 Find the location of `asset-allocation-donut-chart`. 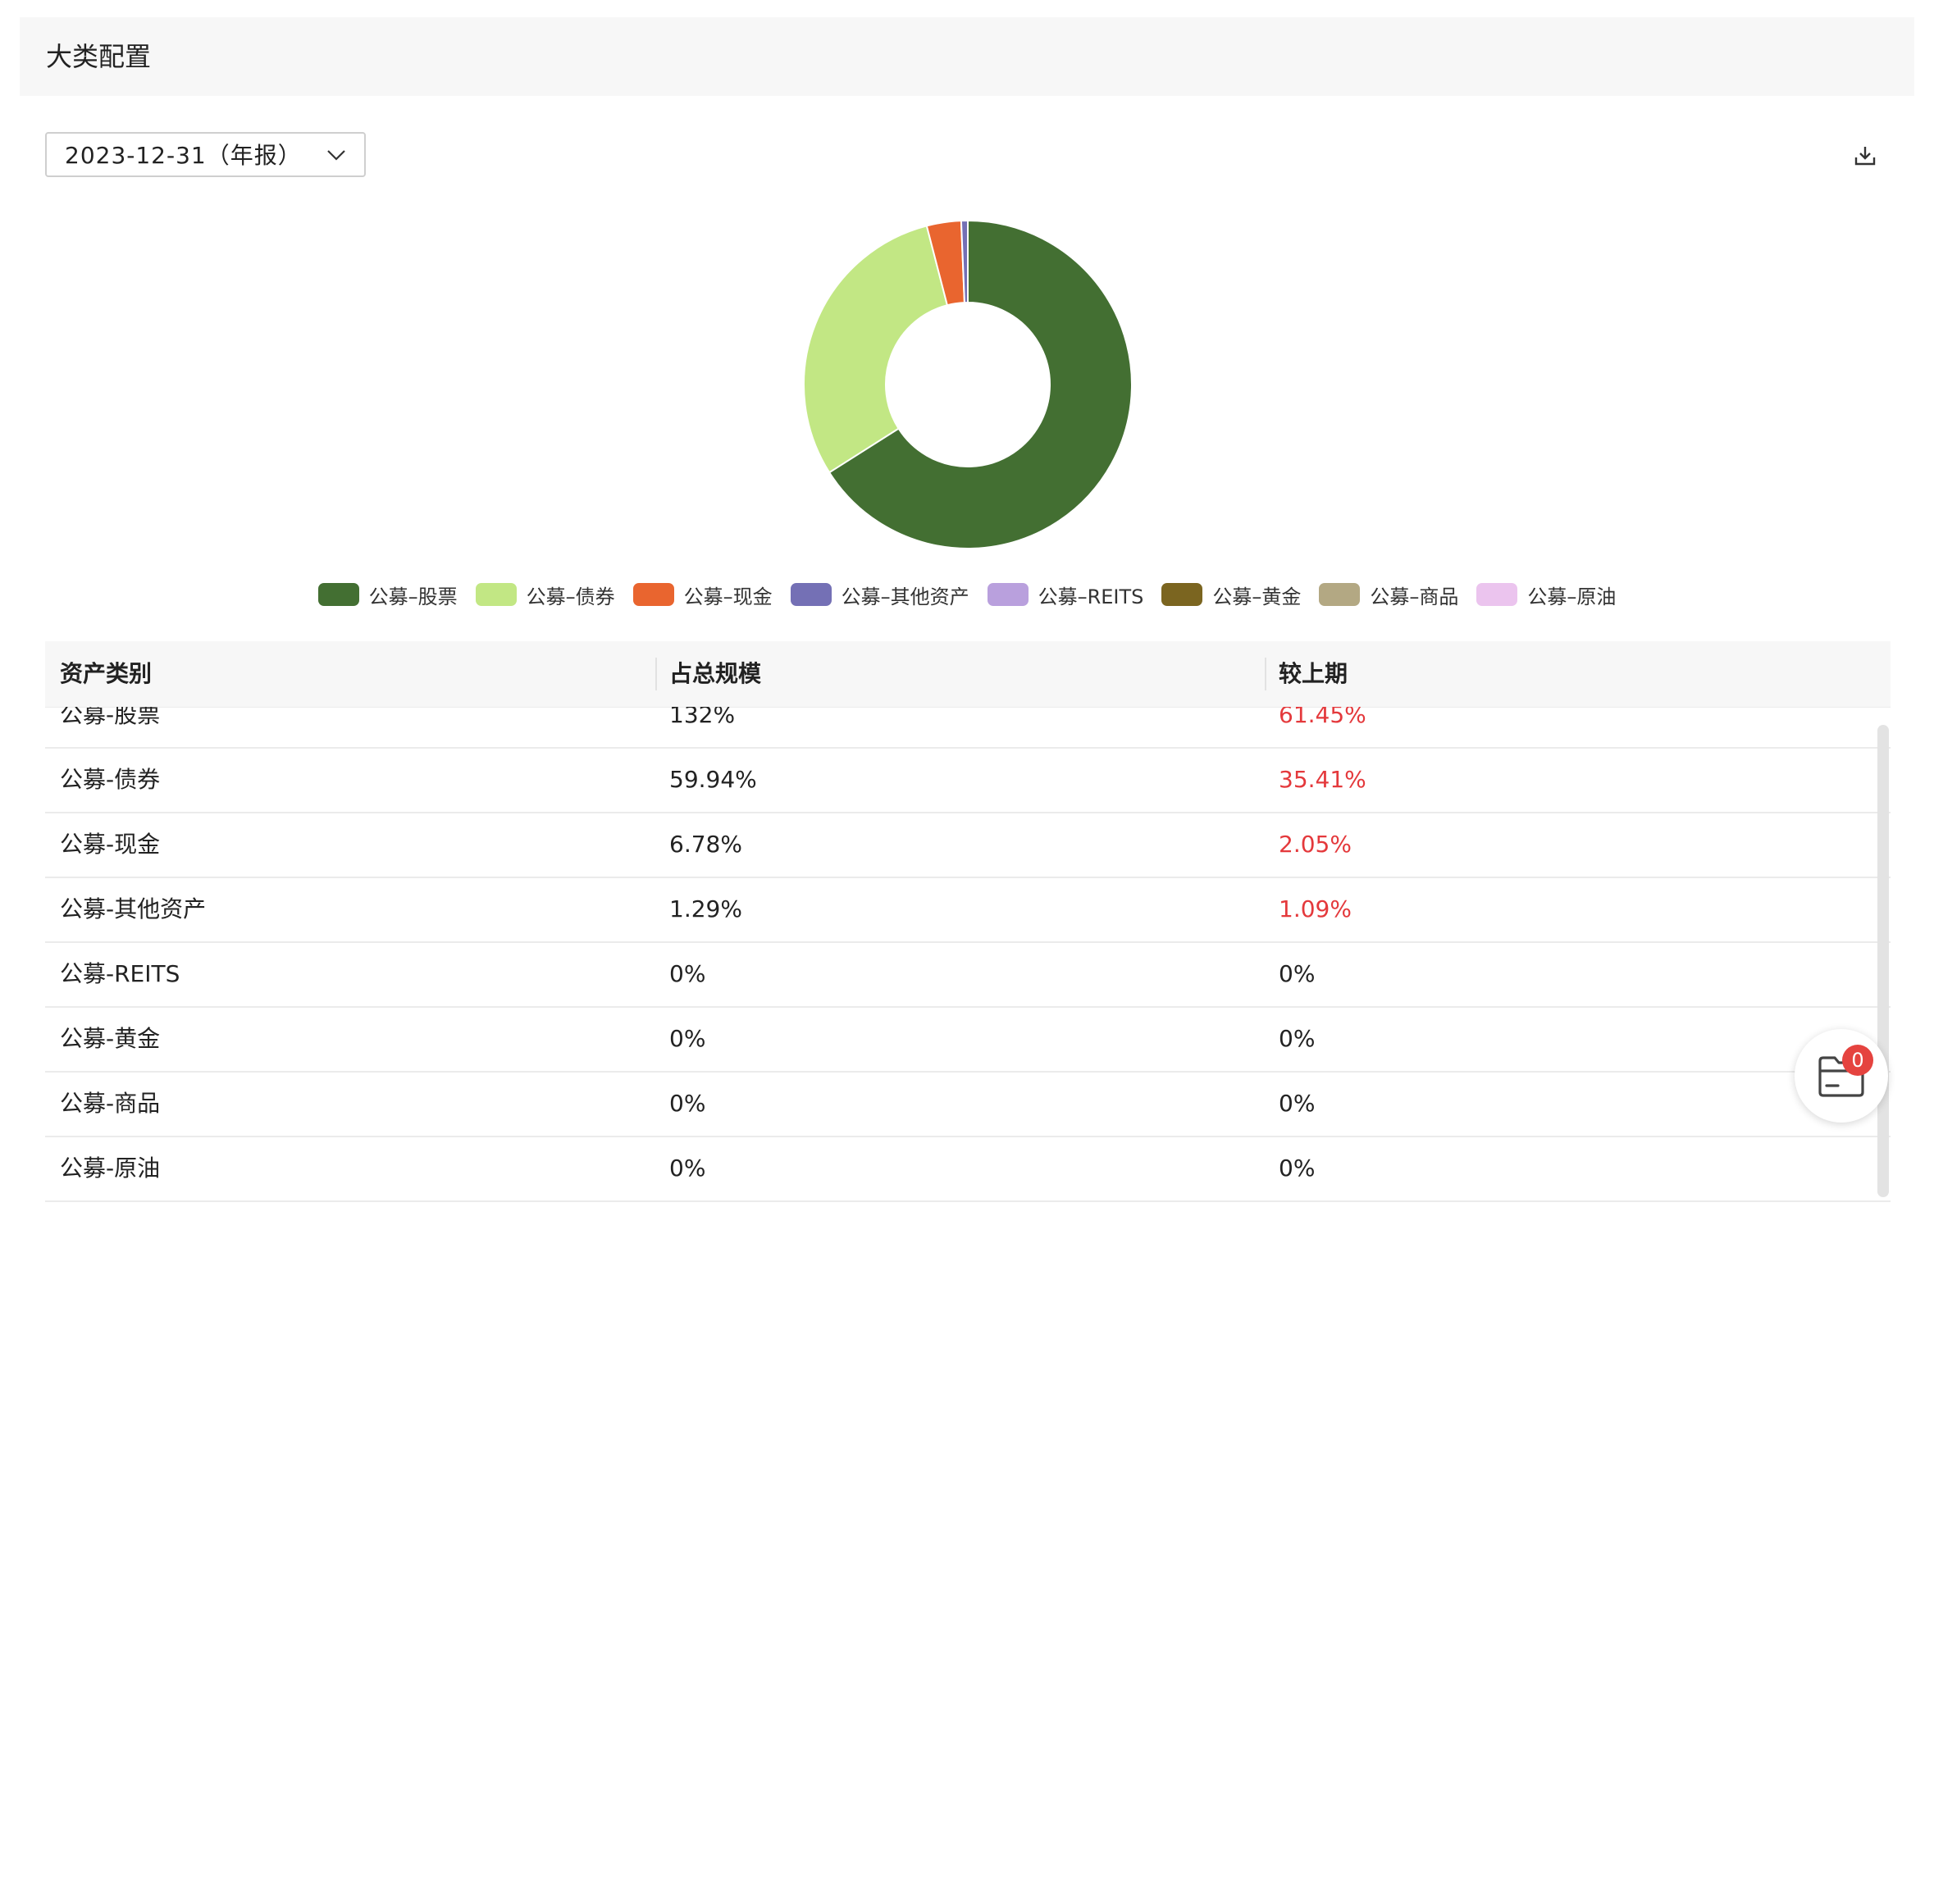

asset-allocation-donut-chart is located at coordinates (968, 384).